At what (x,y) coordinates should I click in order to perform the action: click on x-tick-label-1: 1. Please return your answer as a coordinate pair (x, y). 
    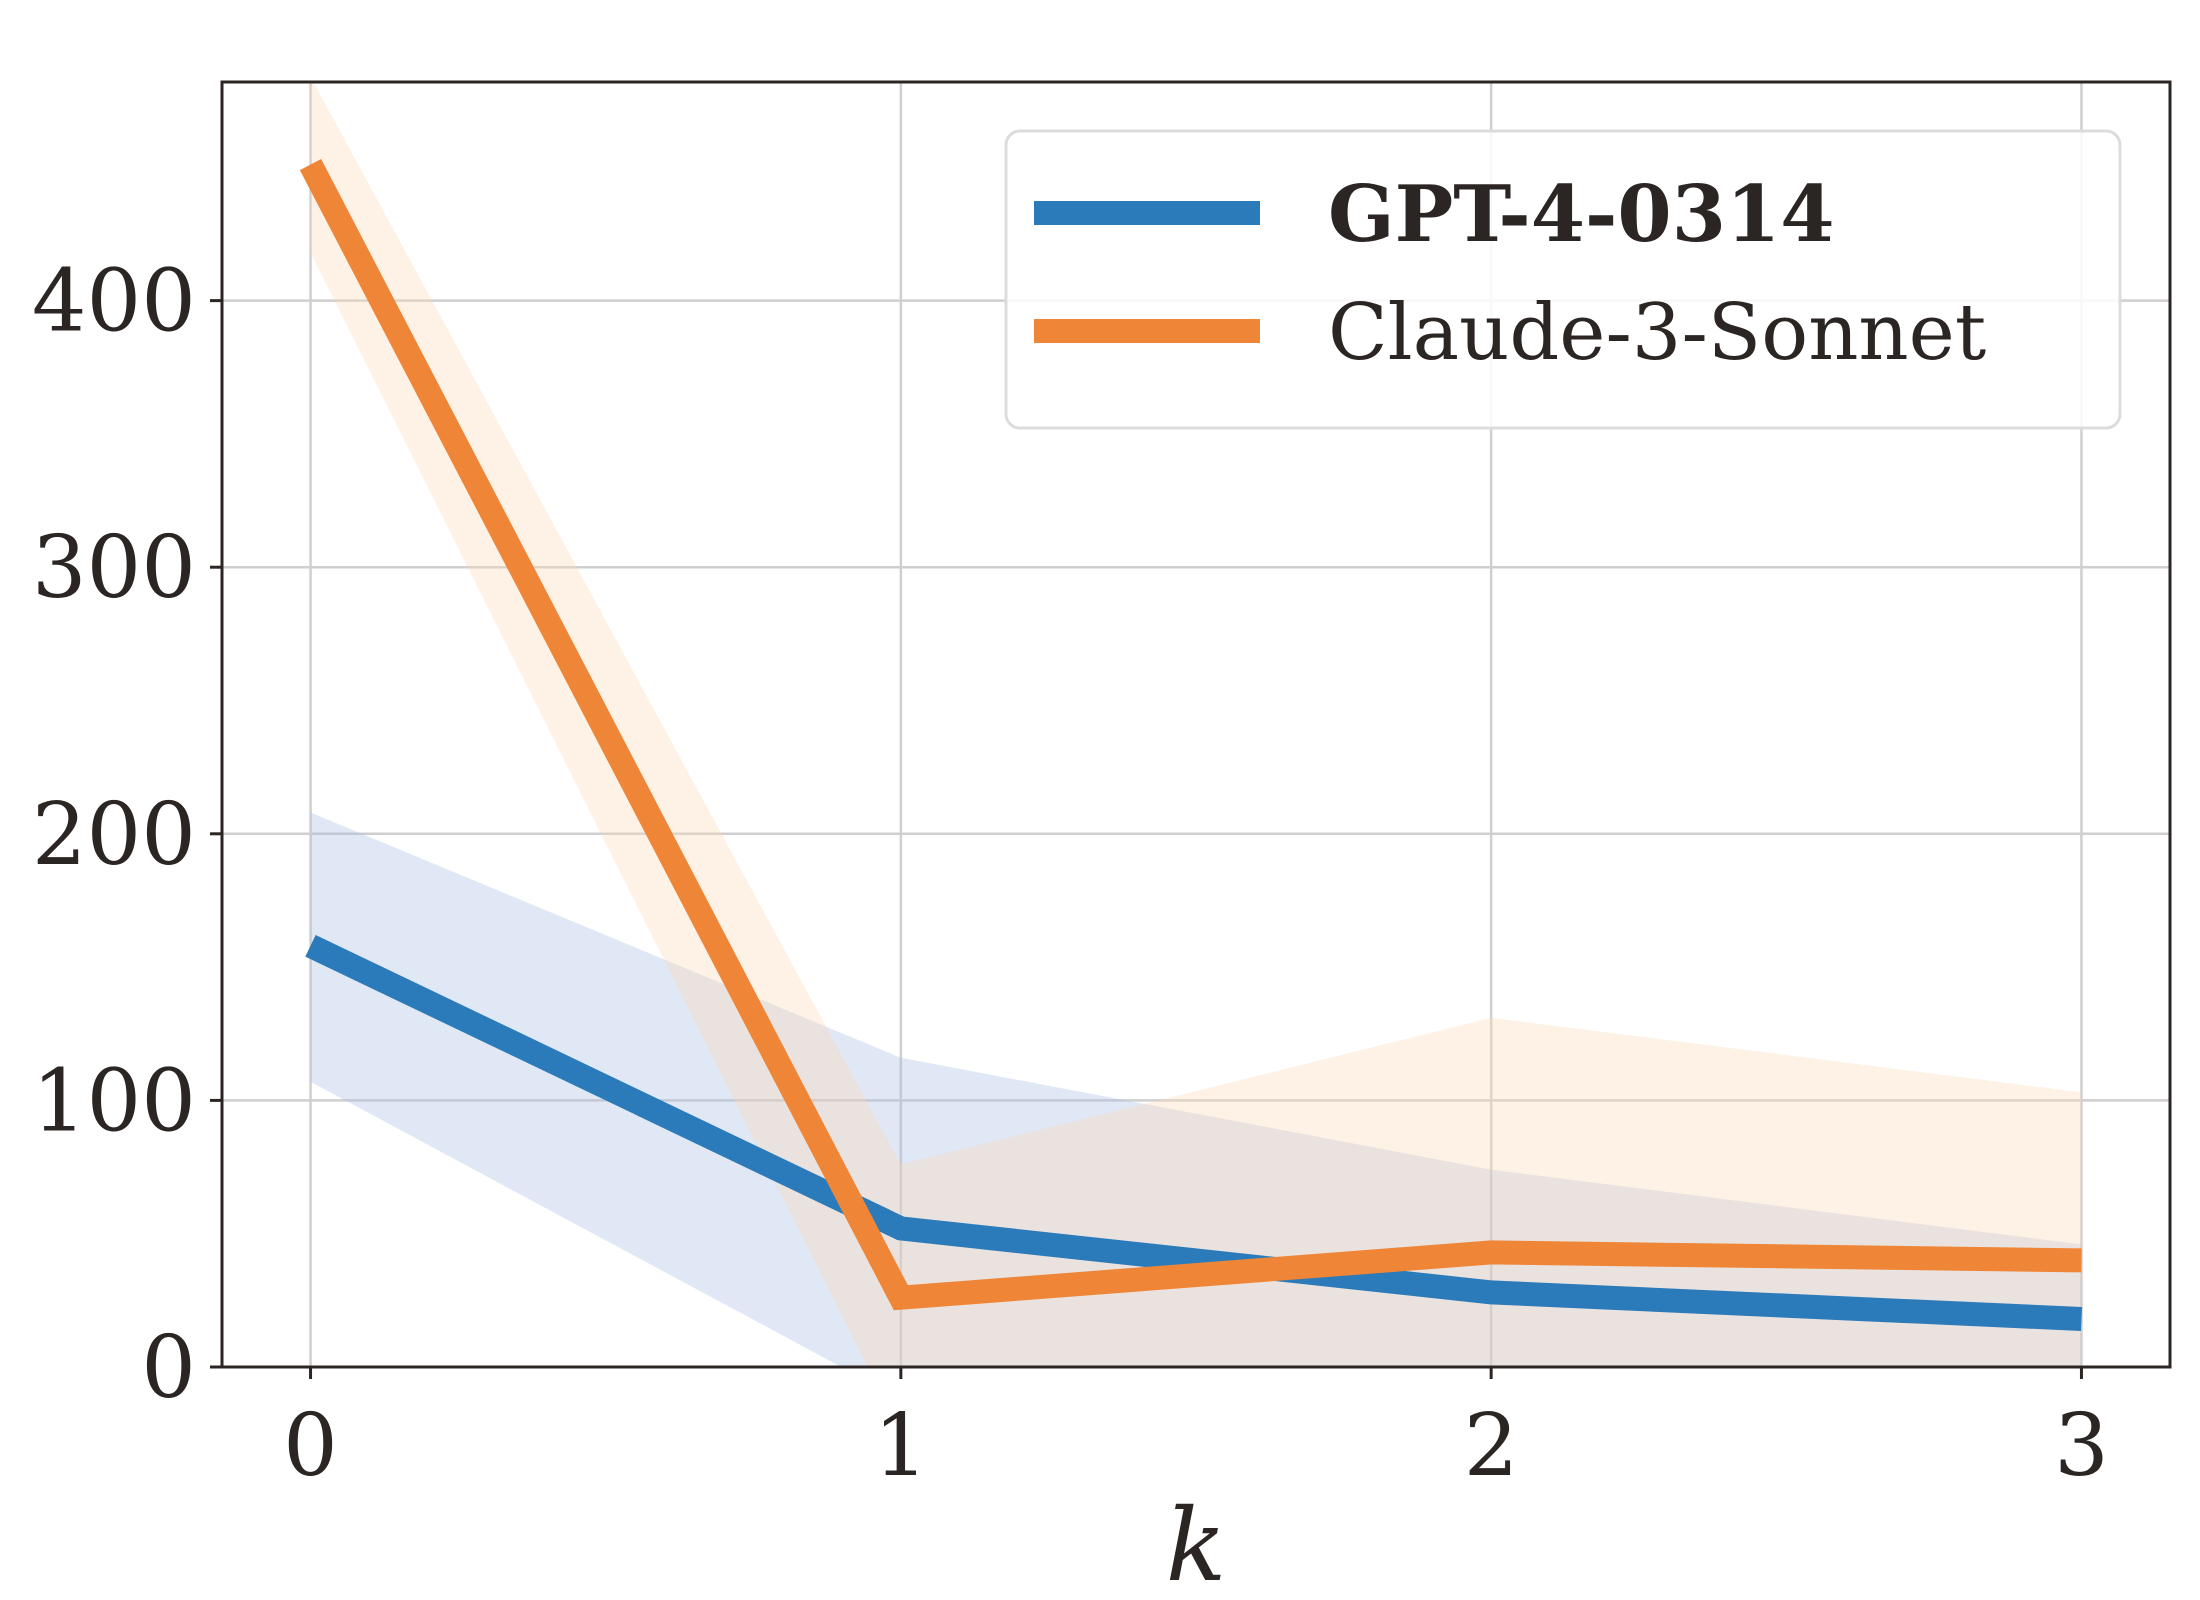
    Looking at the image, I should click on (900, 1446).